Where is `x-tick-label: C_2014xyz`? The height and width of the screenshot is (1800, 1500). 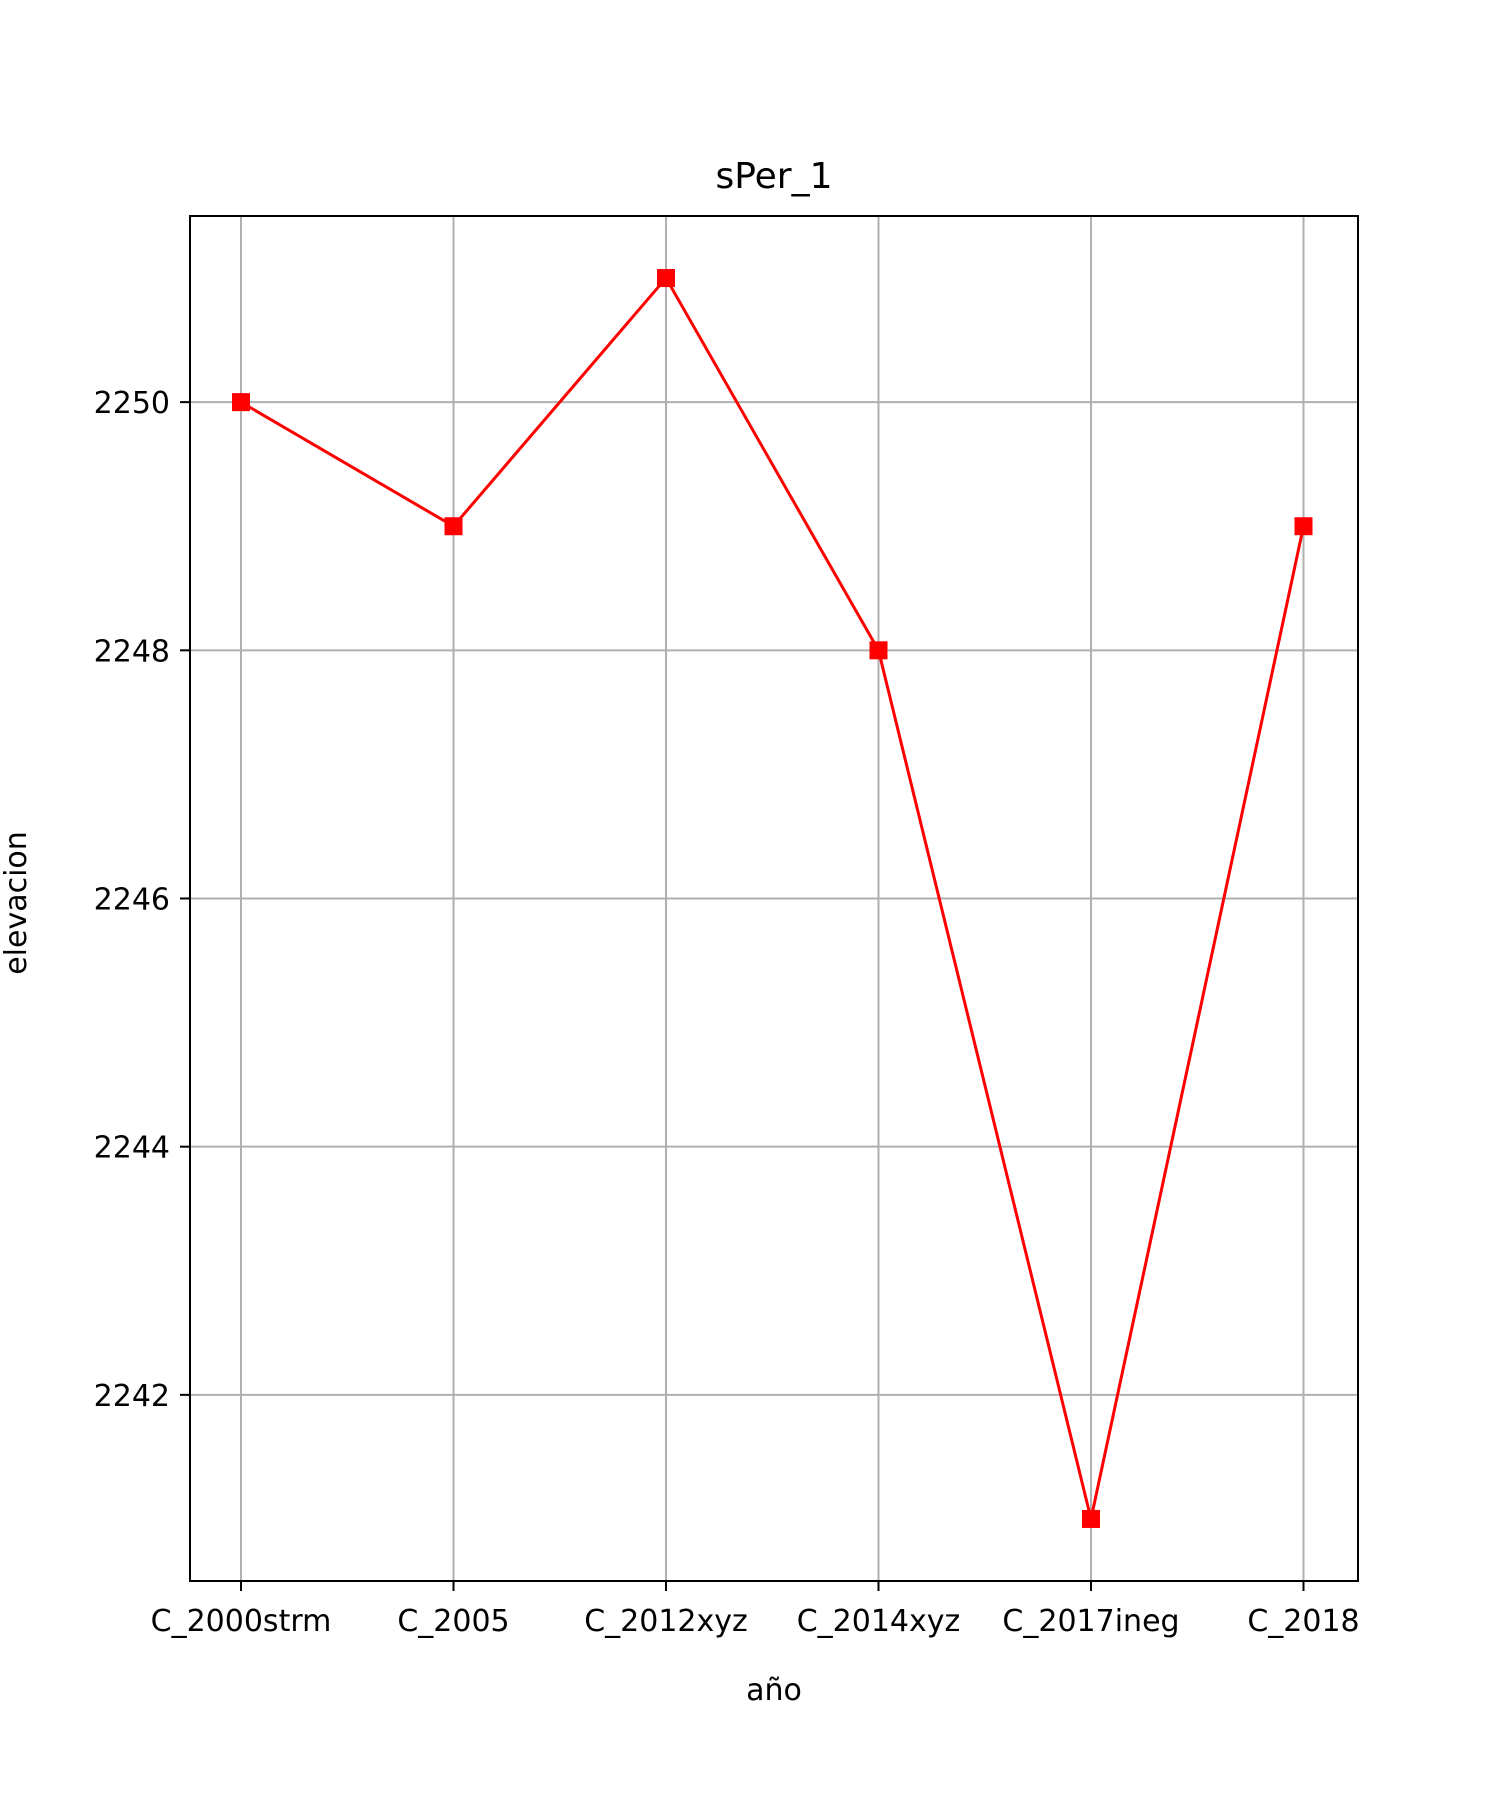 x-tick-label: C_2014xyz is located at coordinates (879, 1621).